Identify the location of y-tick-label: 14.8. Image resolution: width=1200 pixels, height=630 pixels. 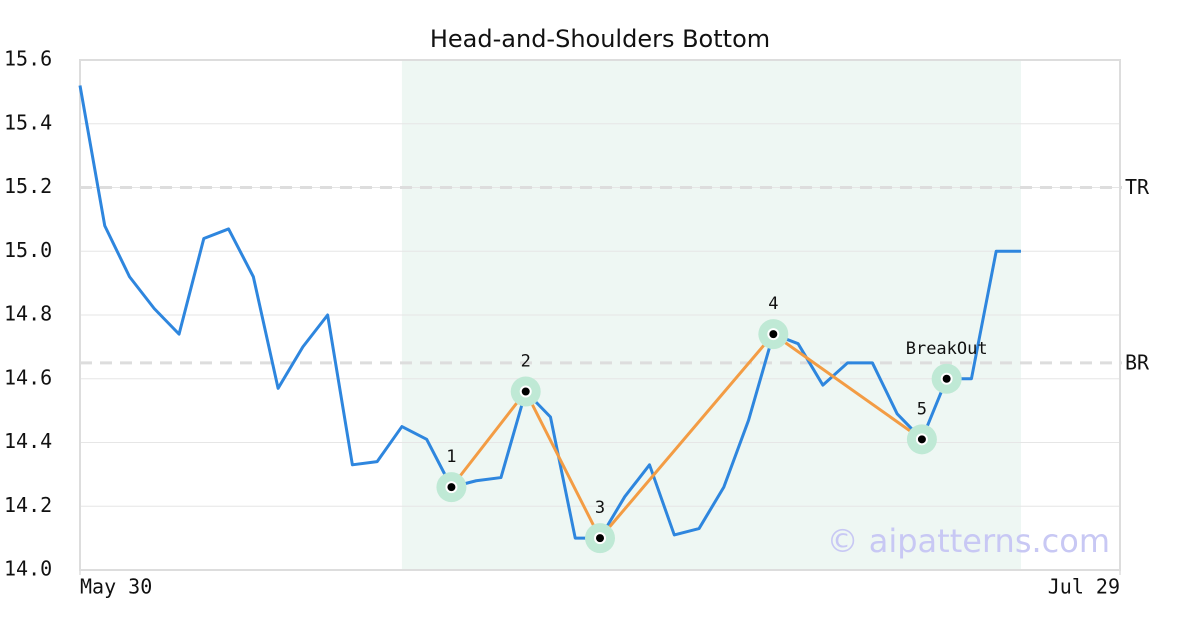
(28, 314).